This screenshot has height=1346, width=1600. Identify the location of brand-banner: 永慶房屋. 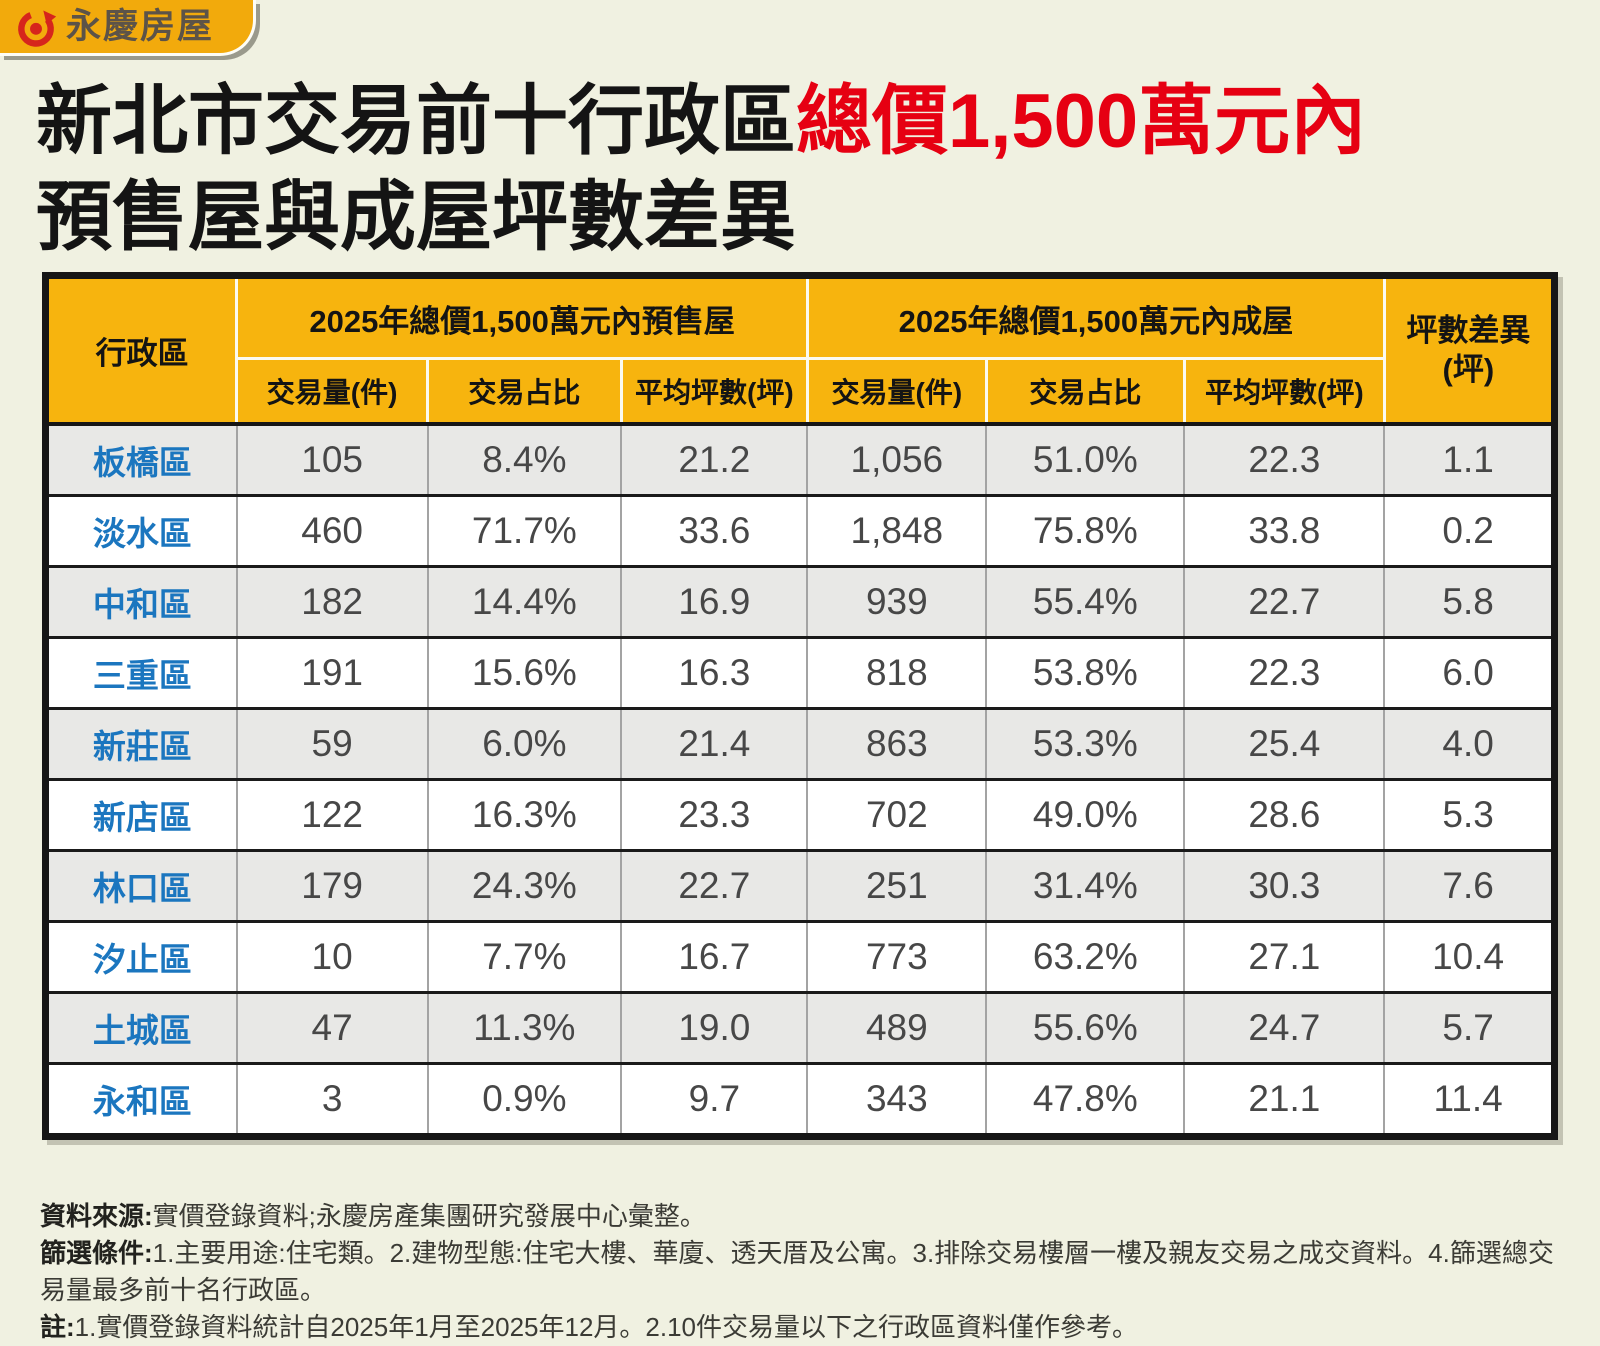
(128, 28).